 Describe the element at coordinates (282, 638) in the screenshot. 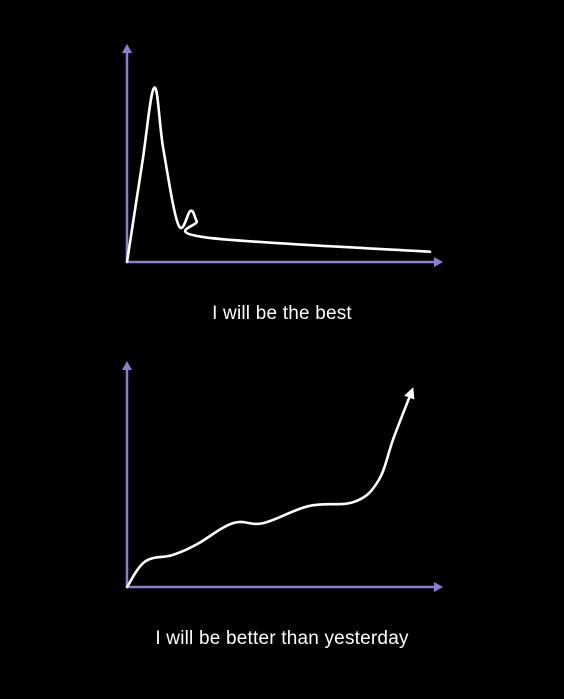

I see `chart-caption-bottom: I will be better than yesterday` at that location.